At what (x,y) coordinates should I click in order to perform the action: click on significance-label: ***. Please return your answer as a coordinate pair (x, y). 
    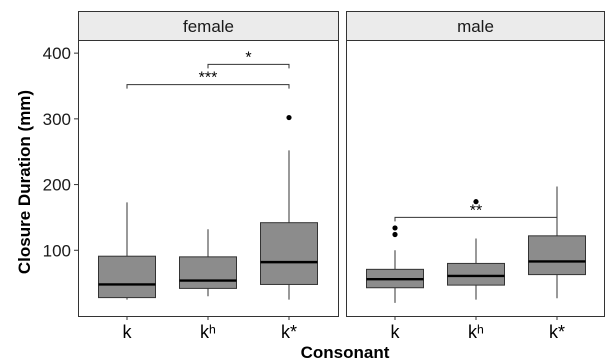
    Looking at the image, I should click on (208, 78).